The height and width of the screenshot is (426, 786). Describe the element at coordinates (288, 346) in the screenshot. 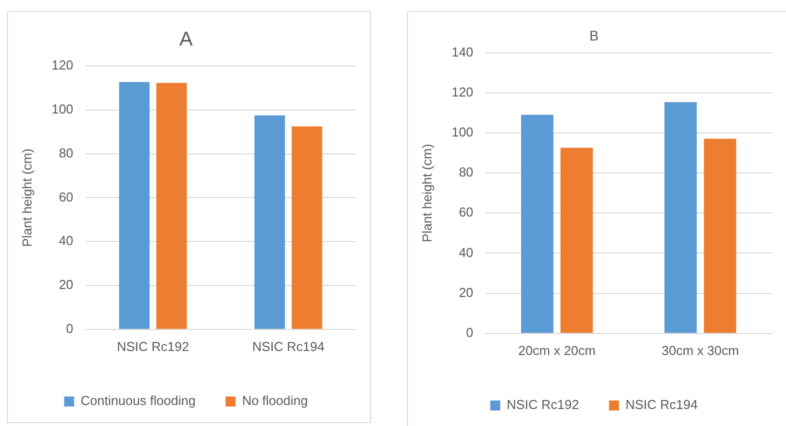

I see `x-tick-label: NSIC Rc194` at that location.